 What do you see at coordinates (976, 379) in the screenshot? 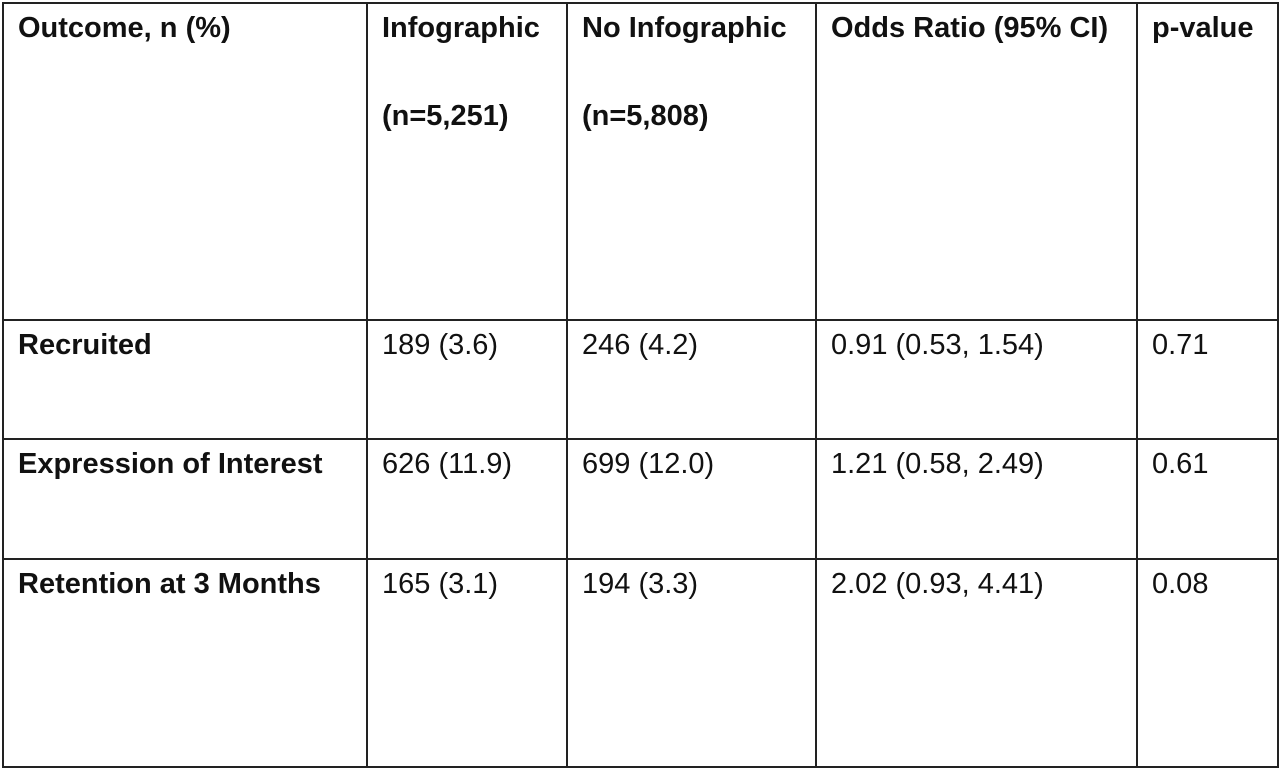
I see `odds-ratio-cell: 0.91 (0.53, 1.54)` at bounding box center [976, 379].